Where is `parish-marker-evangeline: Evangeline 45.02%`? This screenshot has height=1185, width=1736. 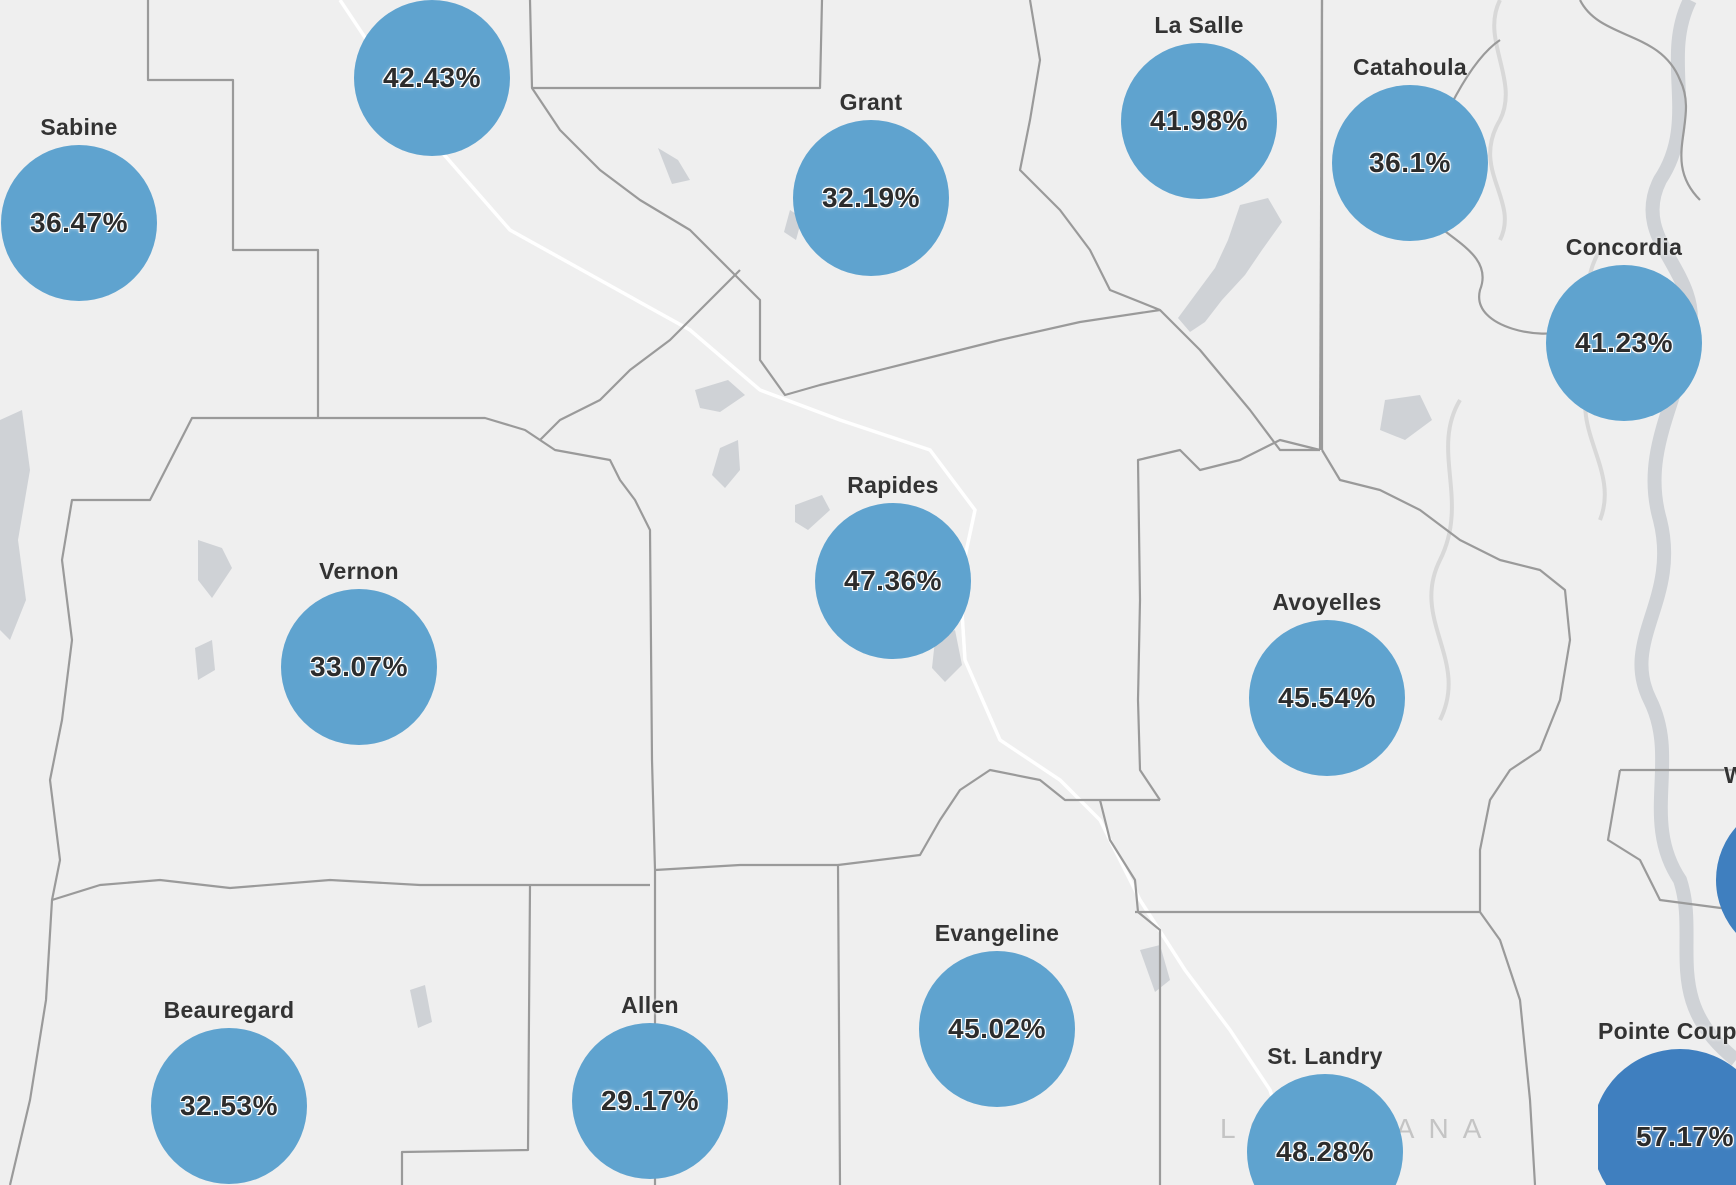
parish-marker-evangeline: Evangeline 45.02% is located at coordinates (997, 1013).